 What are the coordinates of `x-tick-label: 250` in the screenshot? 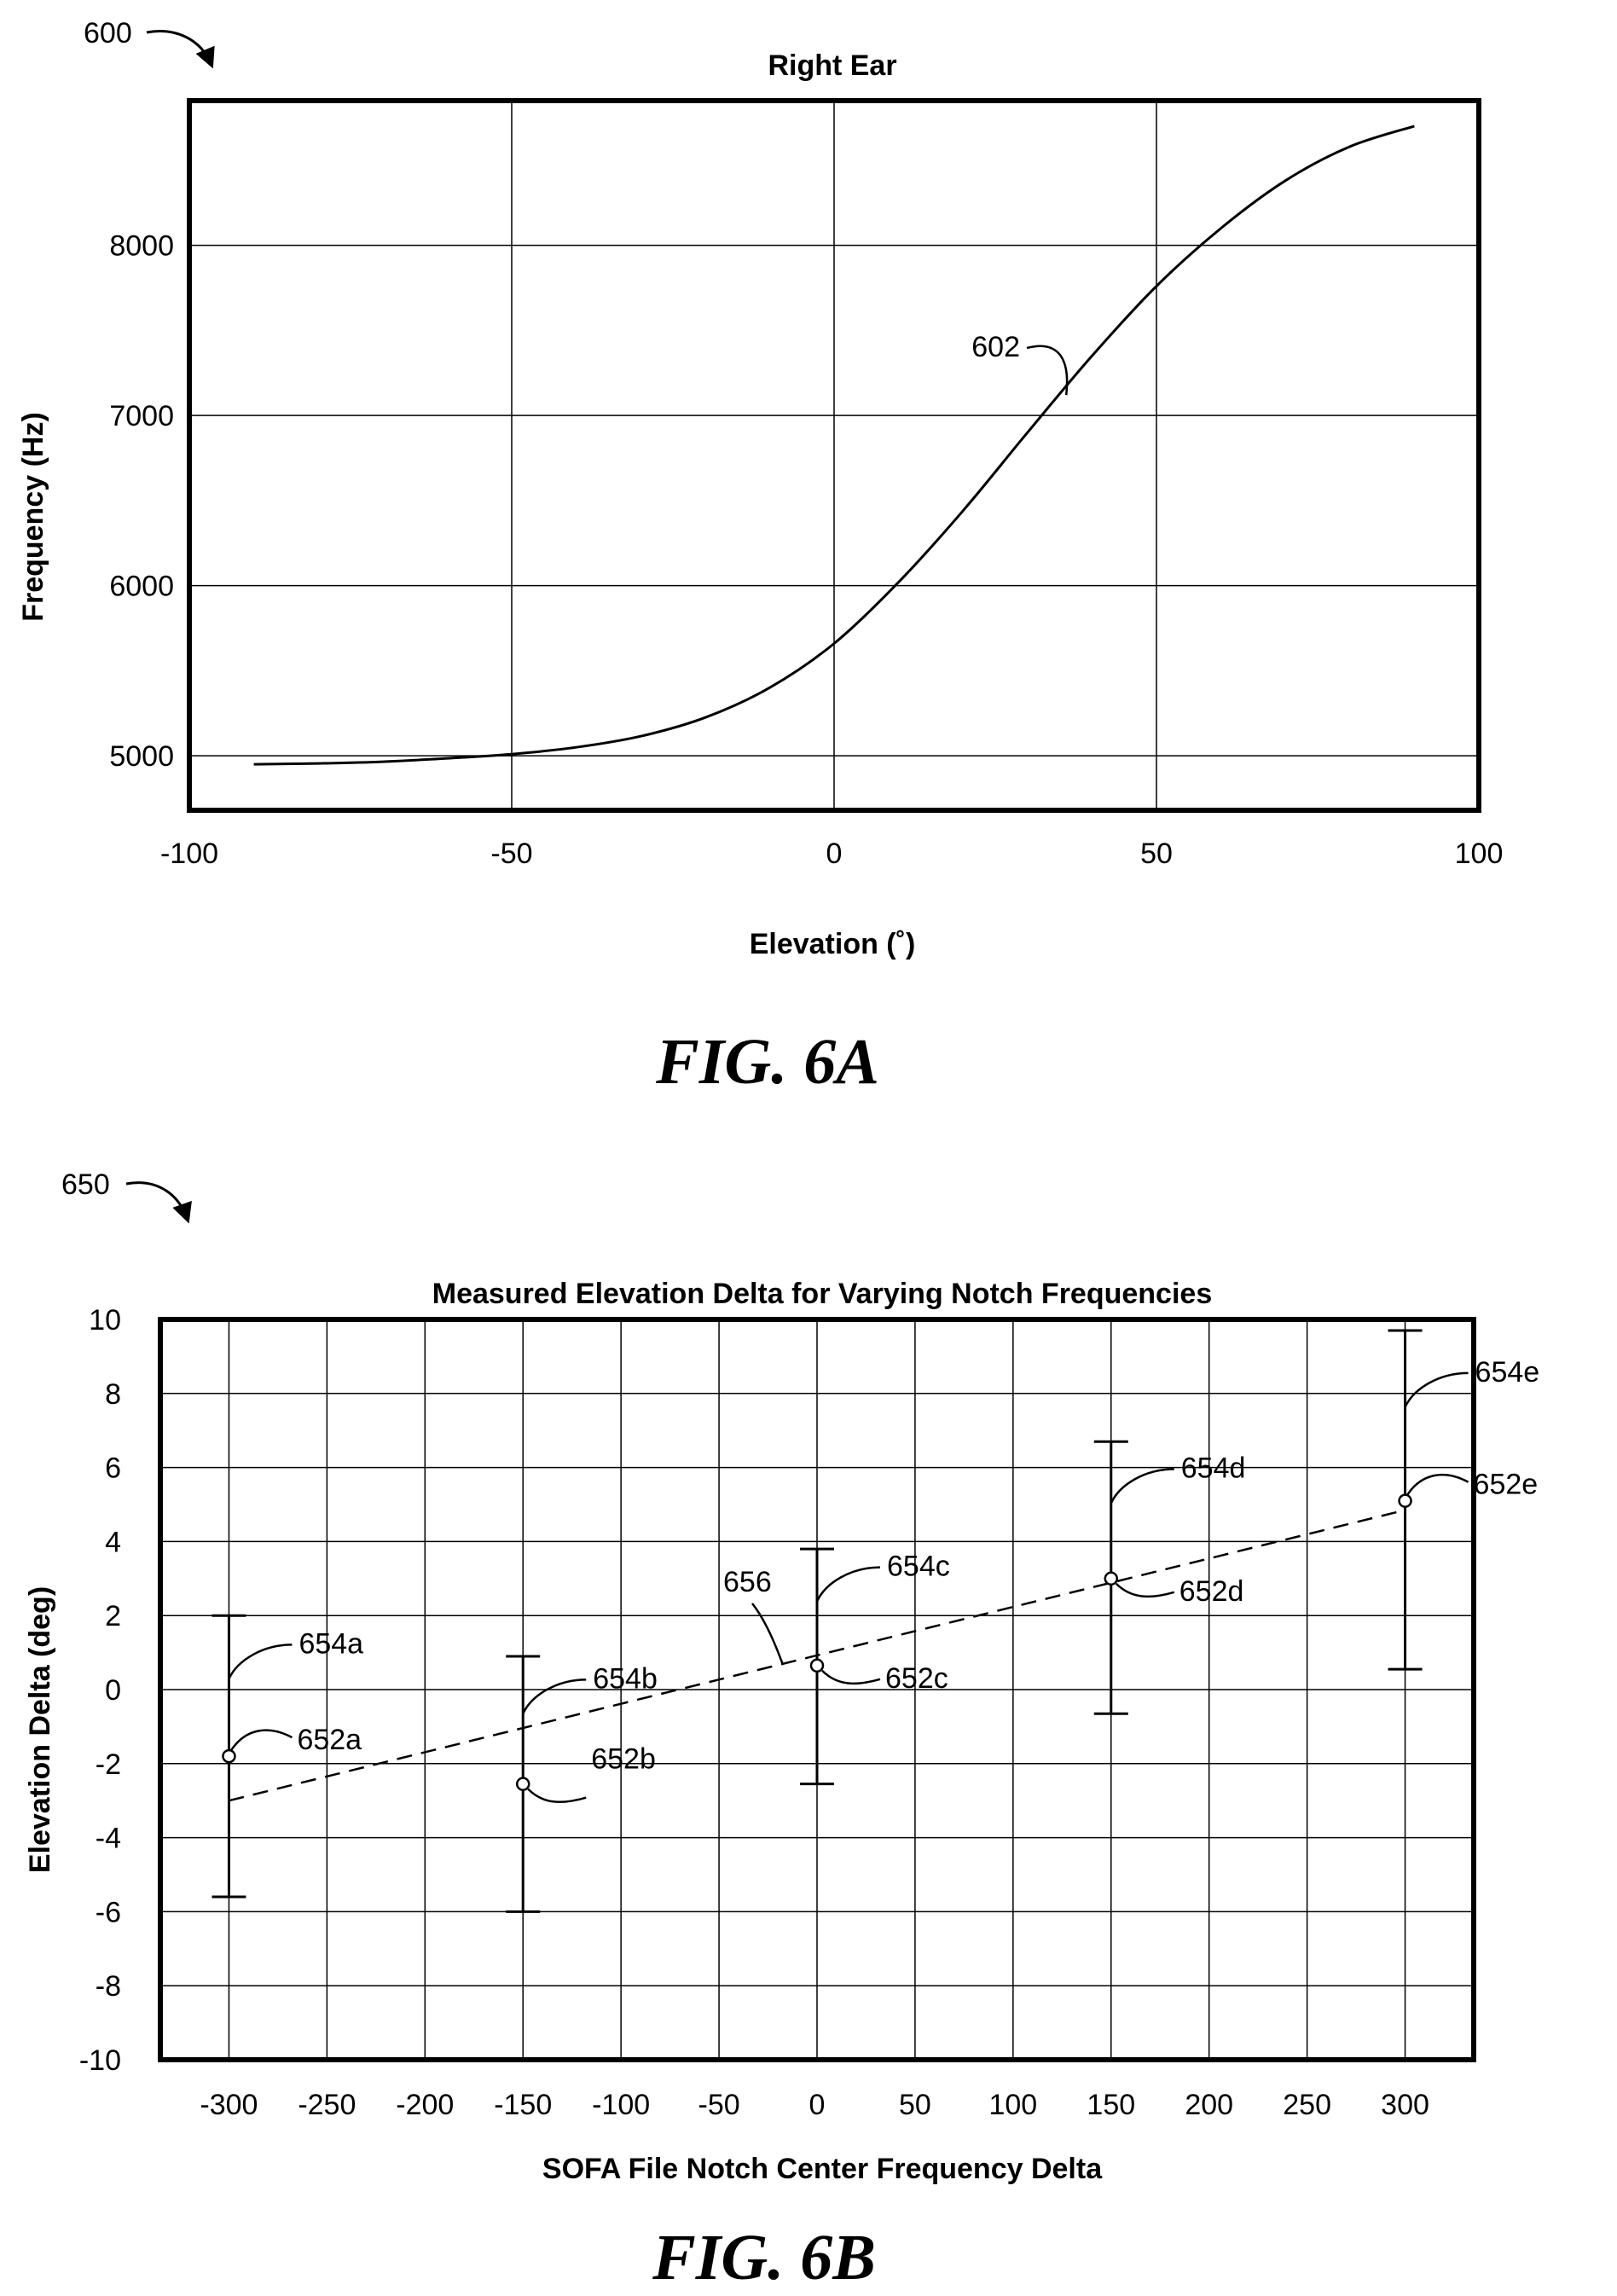 It's located at (1307, 2105).